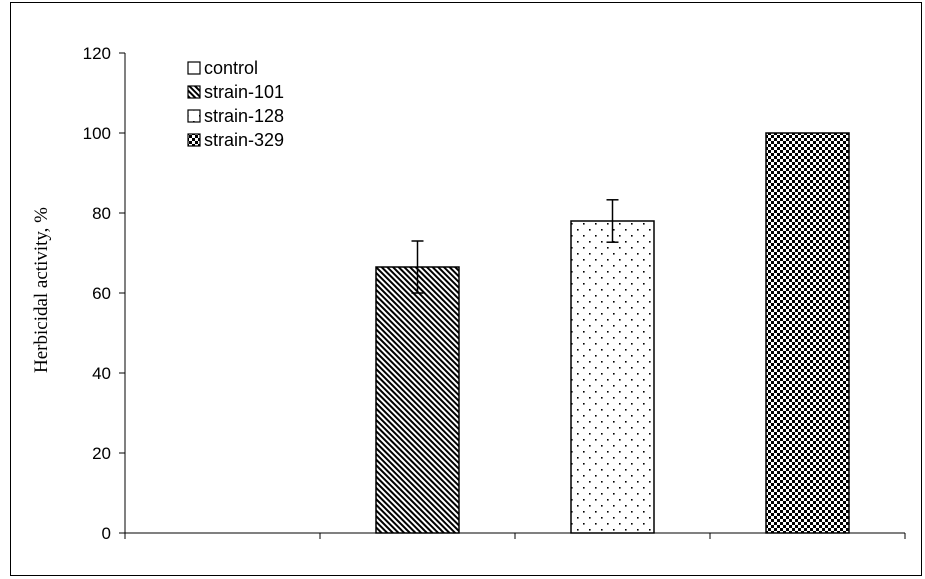 This screenshot has height=579, width=925. I want to click on legend-label: strain-101, so click(244, 92).